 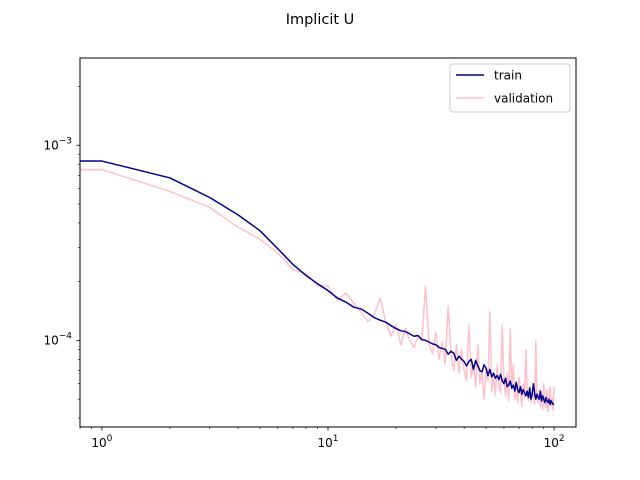 I want to click on legend-label-train: train, so click(x=508, y=76).